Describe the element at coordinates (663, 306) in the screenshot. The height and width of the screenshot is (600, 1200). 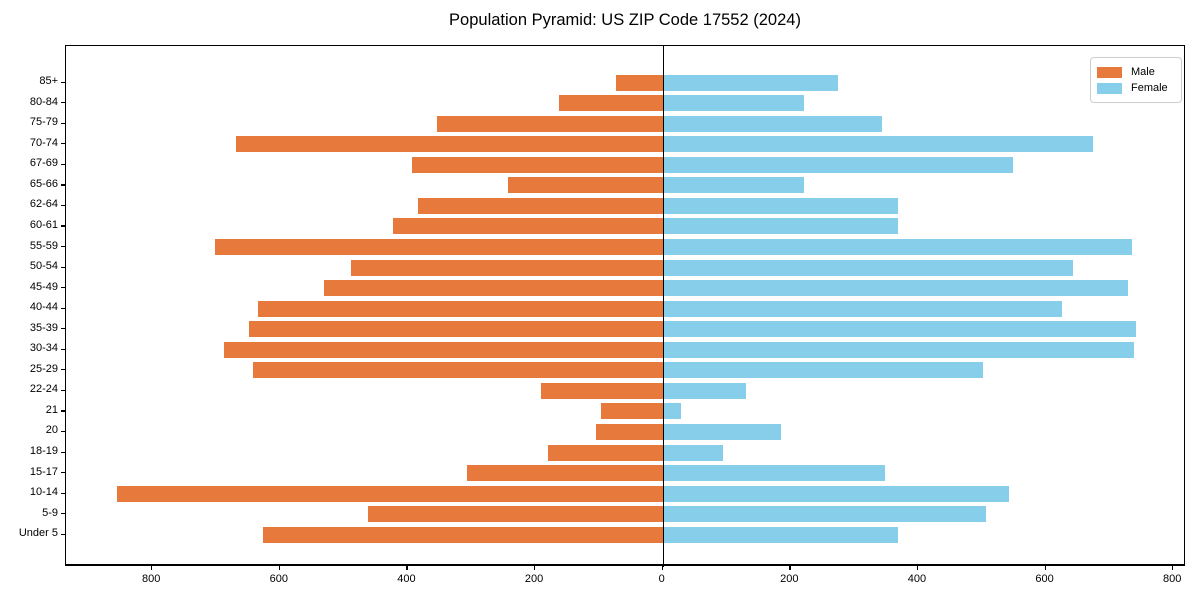
I see `zero-axis-line` at that location.